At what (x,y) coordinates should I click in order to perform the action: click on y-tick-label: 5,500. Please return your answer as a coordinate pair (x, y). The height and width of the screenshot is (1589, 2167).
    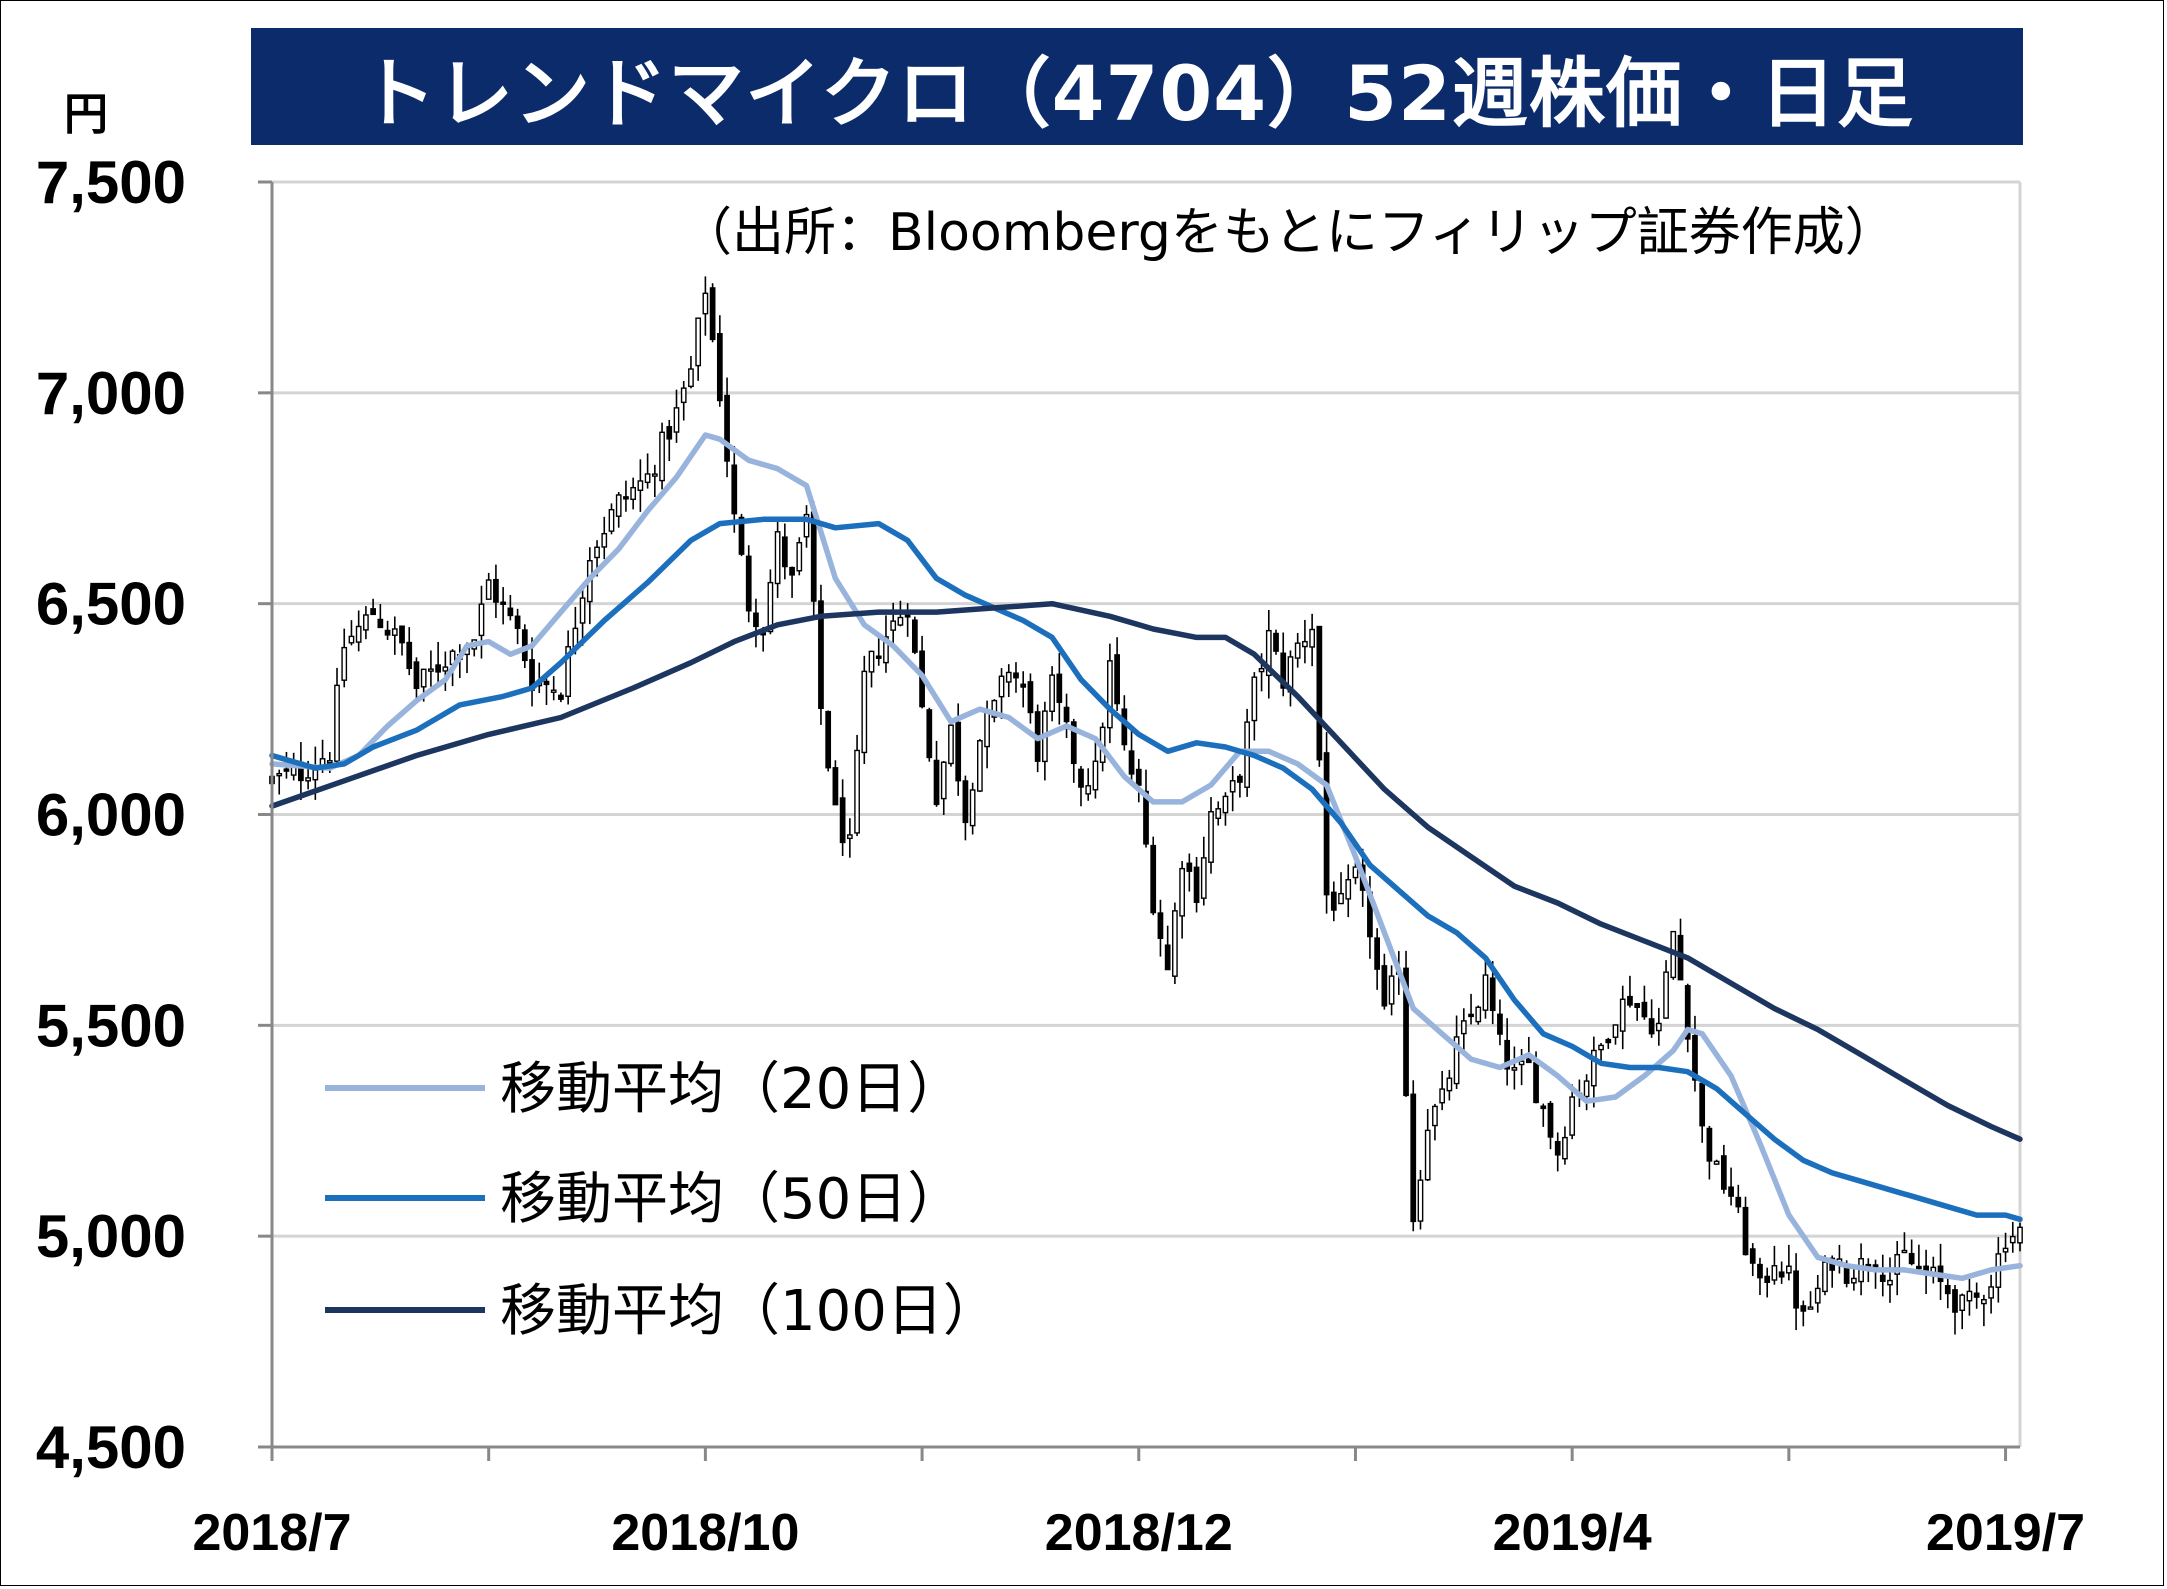
    Looking at the image, I should click on (111, 1025).